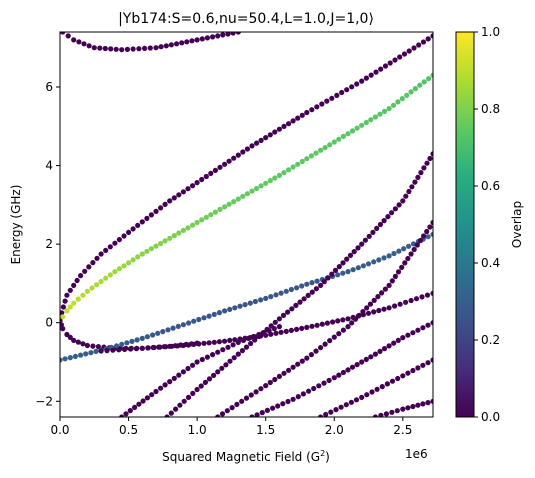 The image size is (535, 478). Describe the element at coordinates (128, 430) in the screenshot. I see `x-tick-label: 0.5` at that location.